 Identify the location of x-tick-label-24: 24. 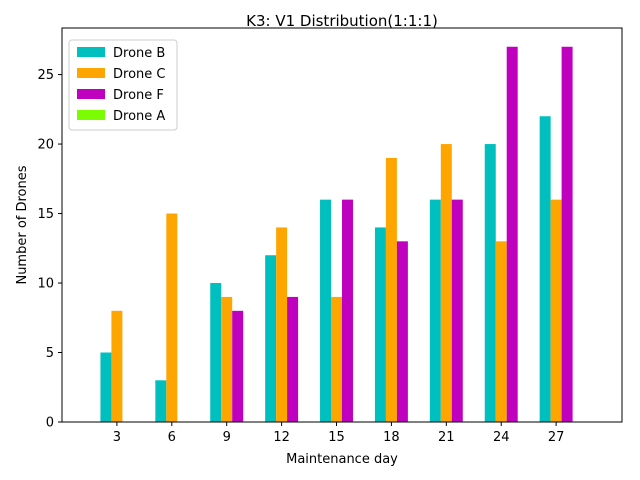
(501, 437).